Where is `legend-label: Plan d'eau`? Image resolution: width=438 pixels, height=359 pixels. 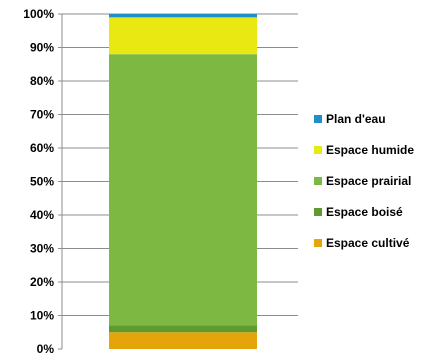 legend-label: Plan d'eau is located at coordinates (356, 119).